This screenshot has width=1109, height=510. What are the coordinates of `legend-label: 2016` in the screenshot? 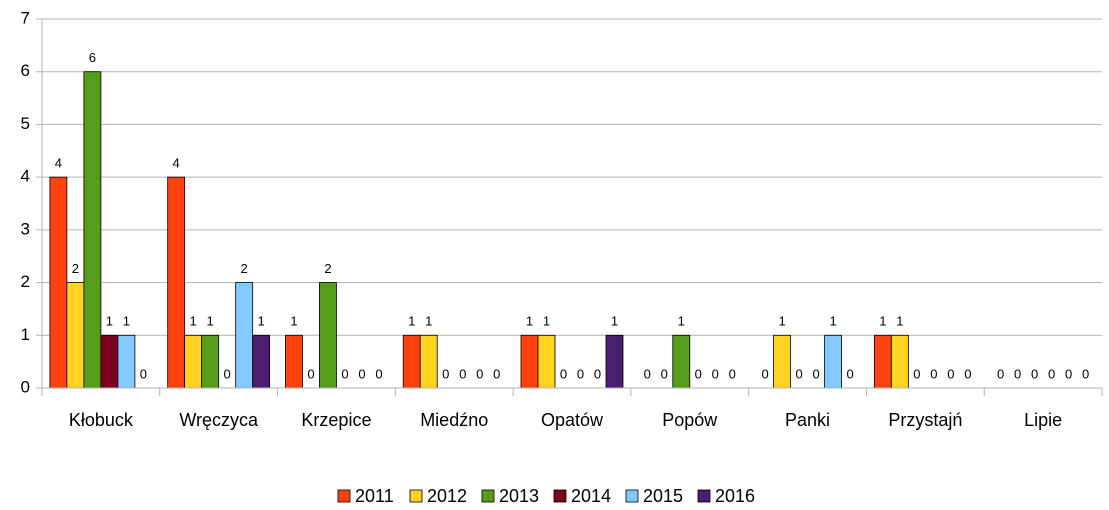 It's located at (735, 496).